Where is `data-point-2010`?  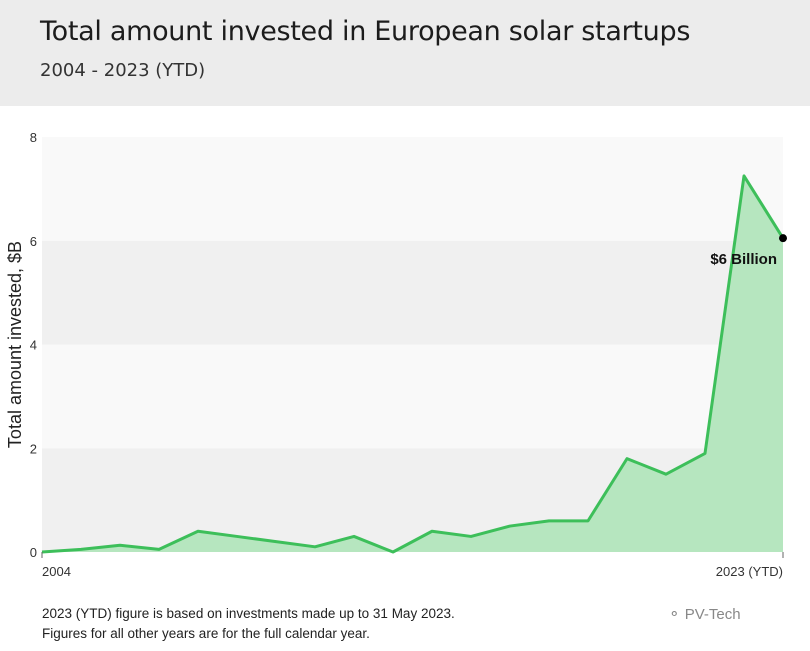 data-point-2010 is located at coordinates (276, 542).